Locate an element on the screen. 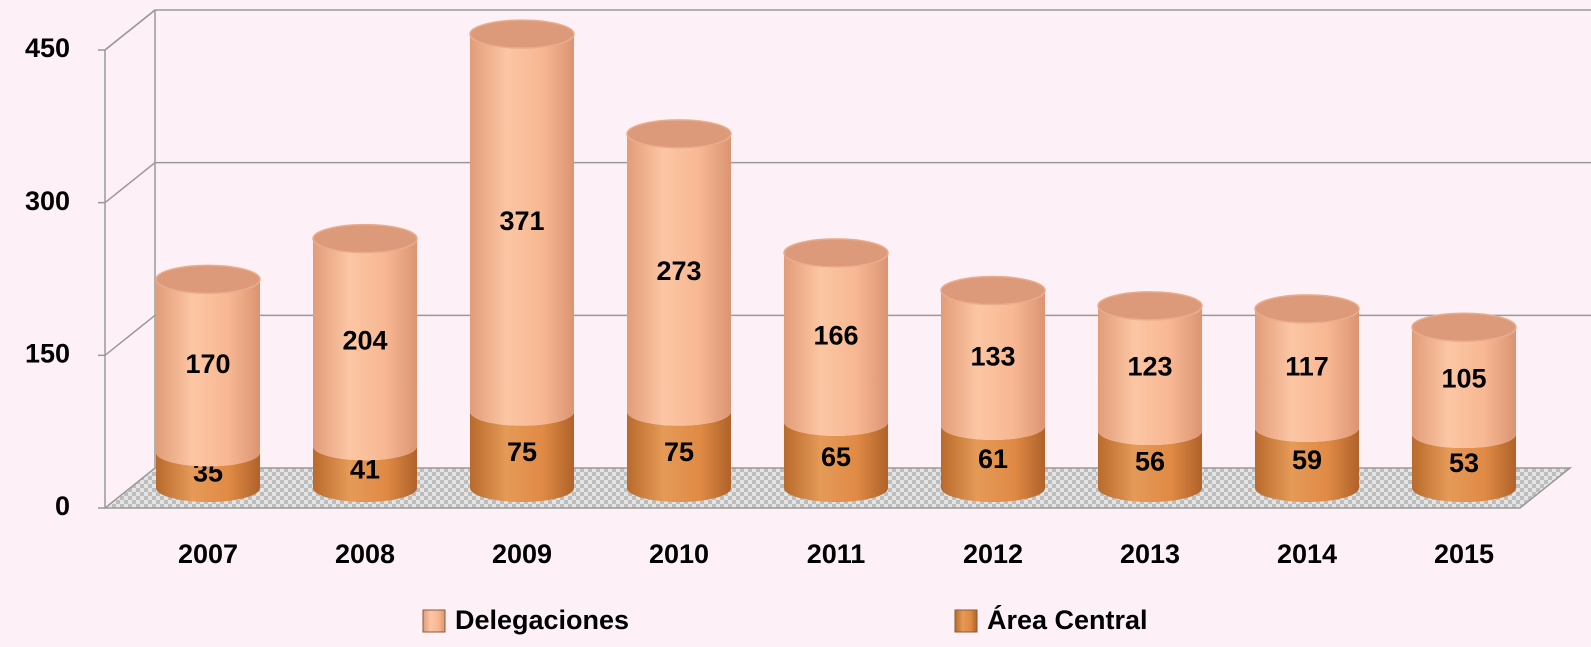 This screenshot has height=647, width=1591. value-label: 133 is located at coordinates (992, 356).